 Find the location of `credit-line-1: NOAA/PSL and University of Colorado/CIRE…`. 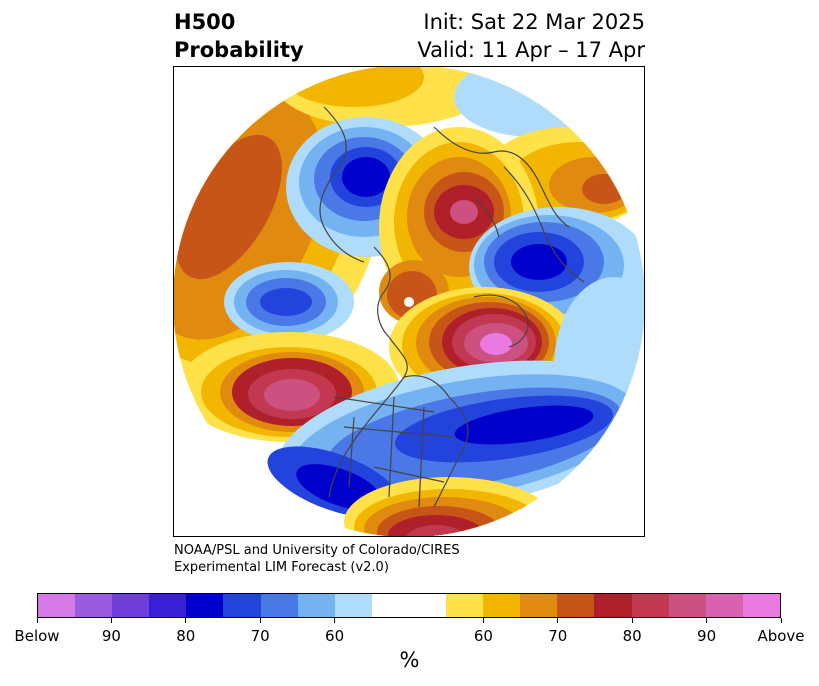

credit-line-1: NOAA/PSL and University of Colorado/CIRE… is located at coordinates (317, 550).